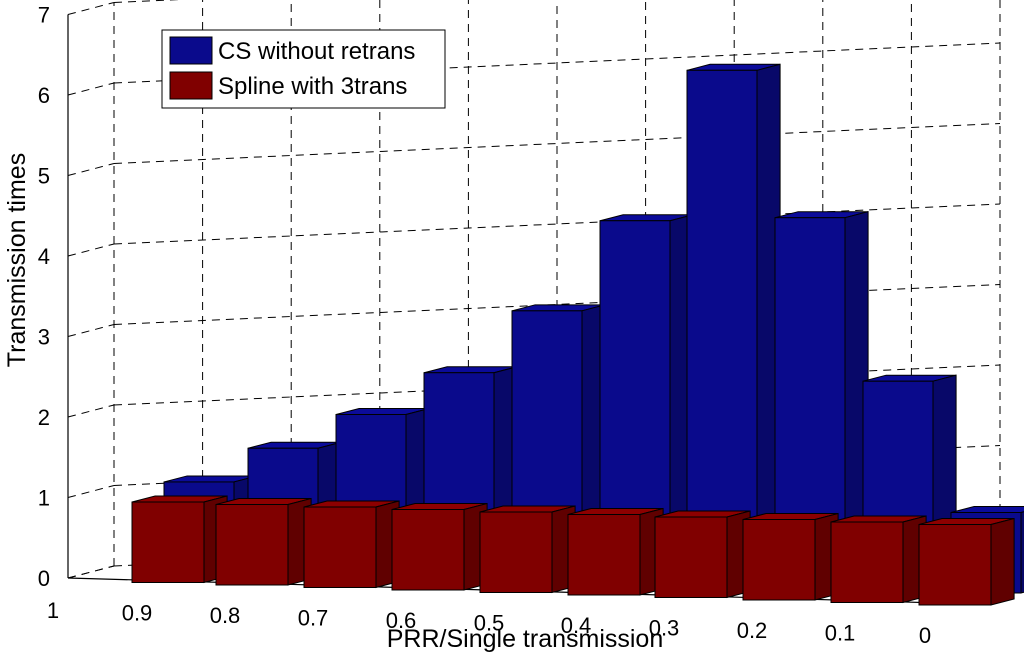 This screenshot has height=660, width=1024. Describe the element at coordinates (987, 509) in the screenshot. I see `bar-cs-top` at that location.